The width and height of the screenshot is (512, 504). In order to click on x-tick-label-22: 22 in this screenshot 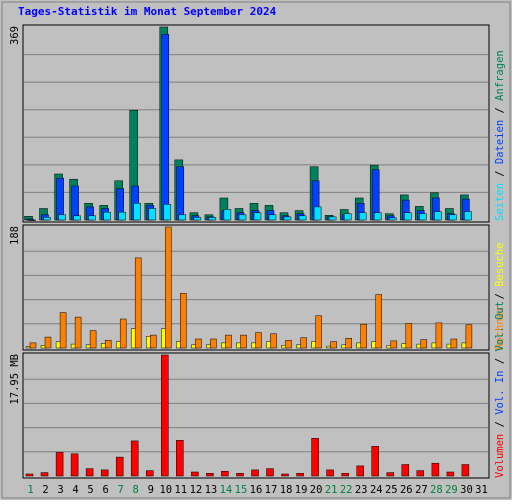, I will do `click(346, 490)`.